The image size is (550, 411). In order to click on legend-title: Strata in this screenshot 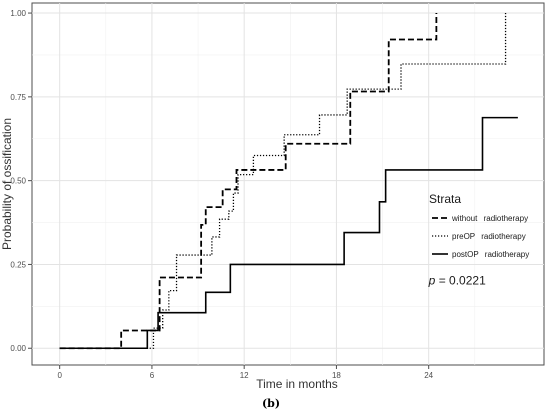, I will do `click(445, 199)`.